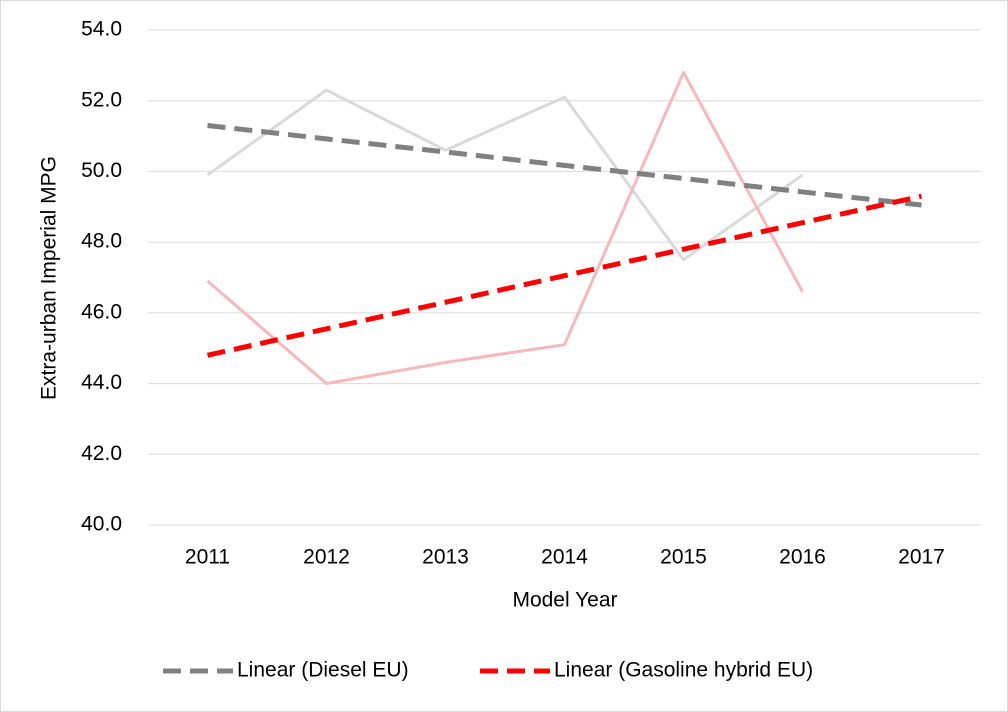  I want to click on y-tick-label: 40.0, so click(101, 524).